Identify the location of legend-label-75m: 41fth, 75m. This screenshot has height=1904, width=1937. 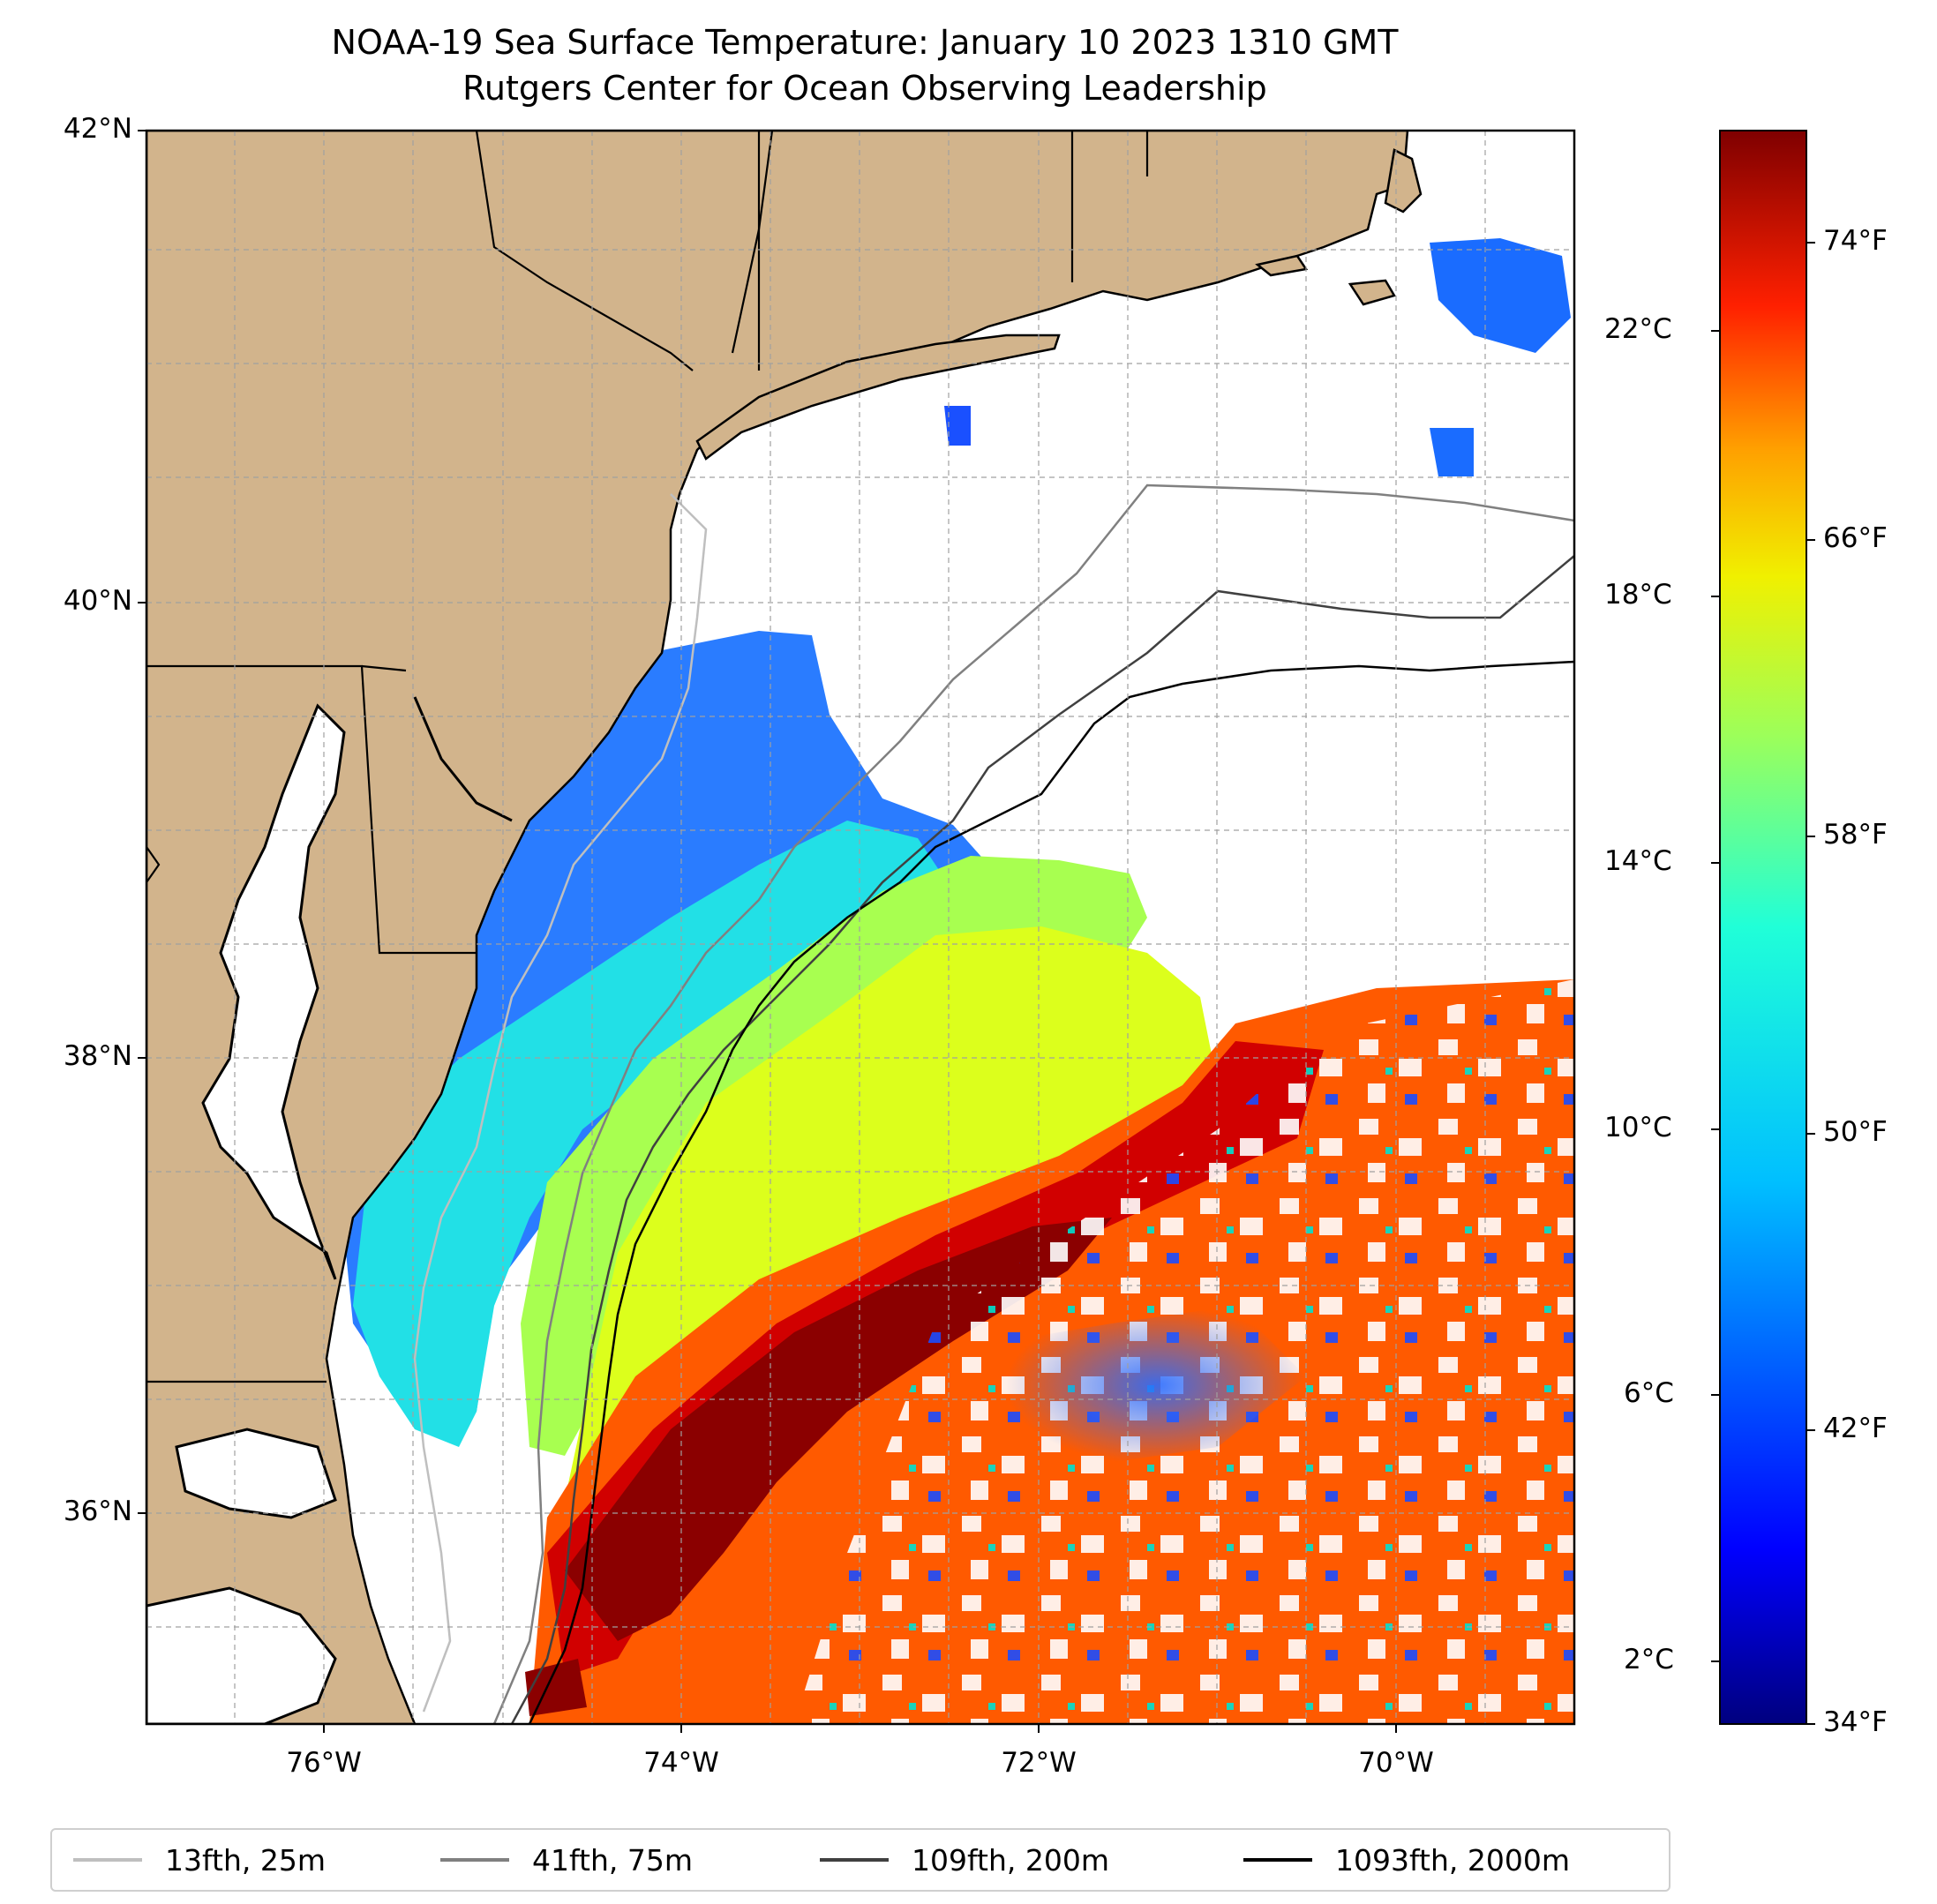
(612, 1860).